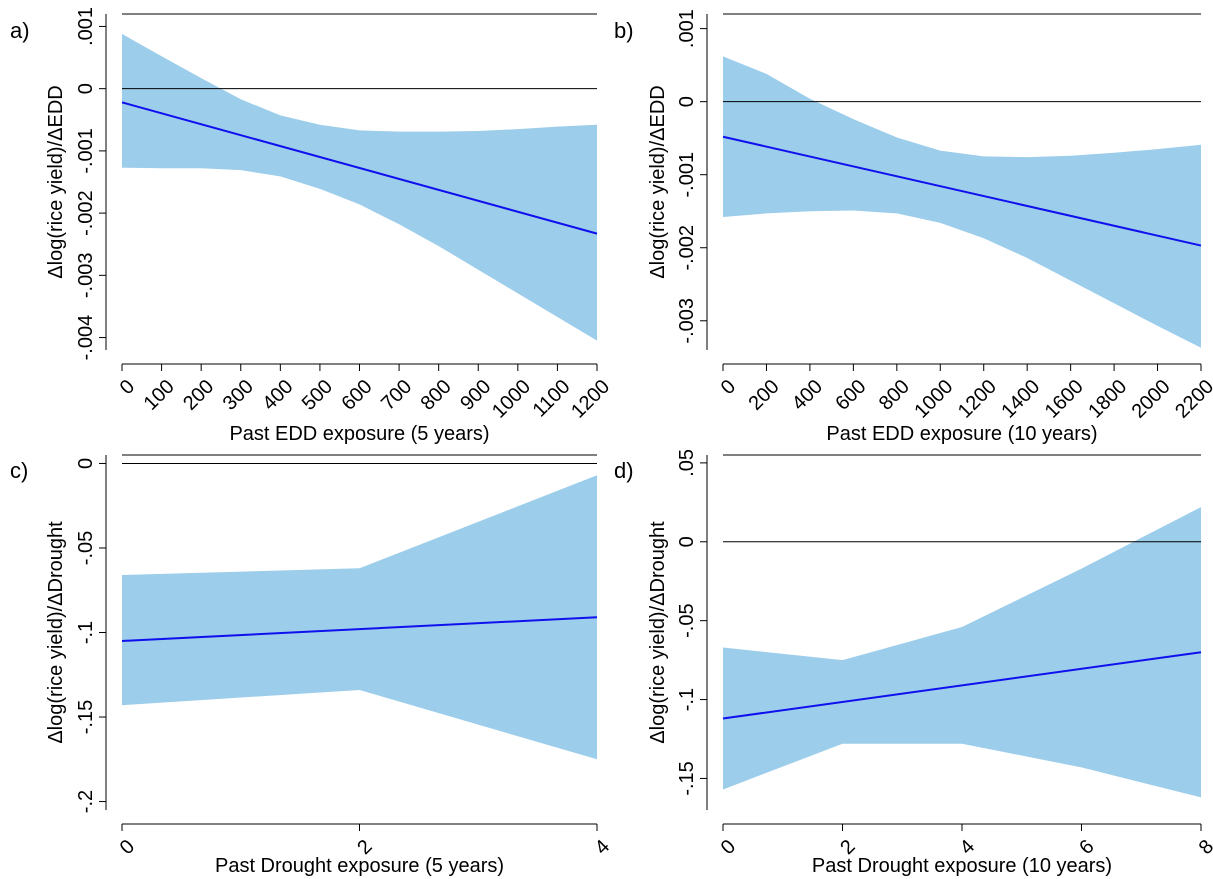 Image resolution: width=1213 pixels, height=879 pixels. I want to click on x-tick-label: 500, so click(317, 395).